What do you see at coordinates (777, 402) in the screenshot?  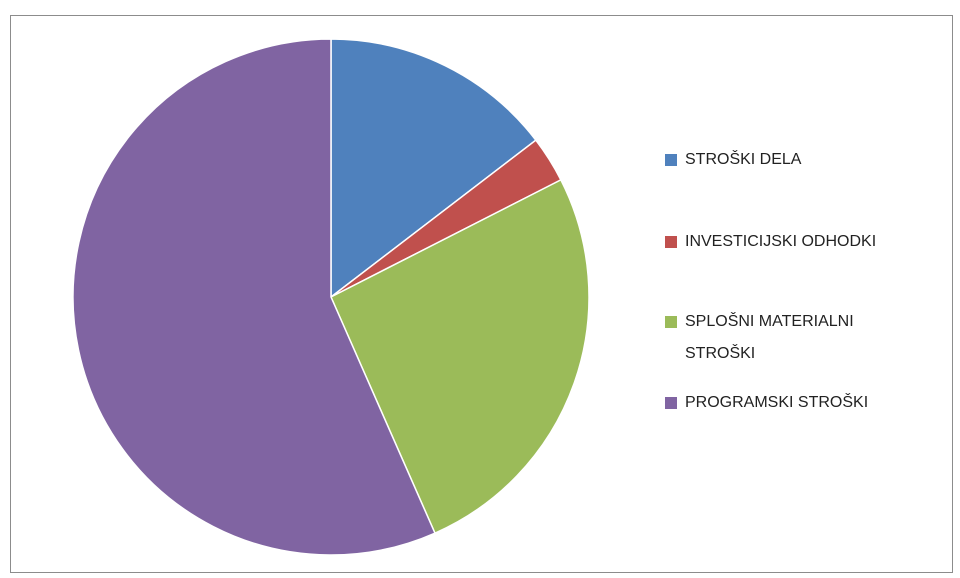 I see `legend-label: PROGRAMSKI STROŠKI` at bounding box center [777, 402].